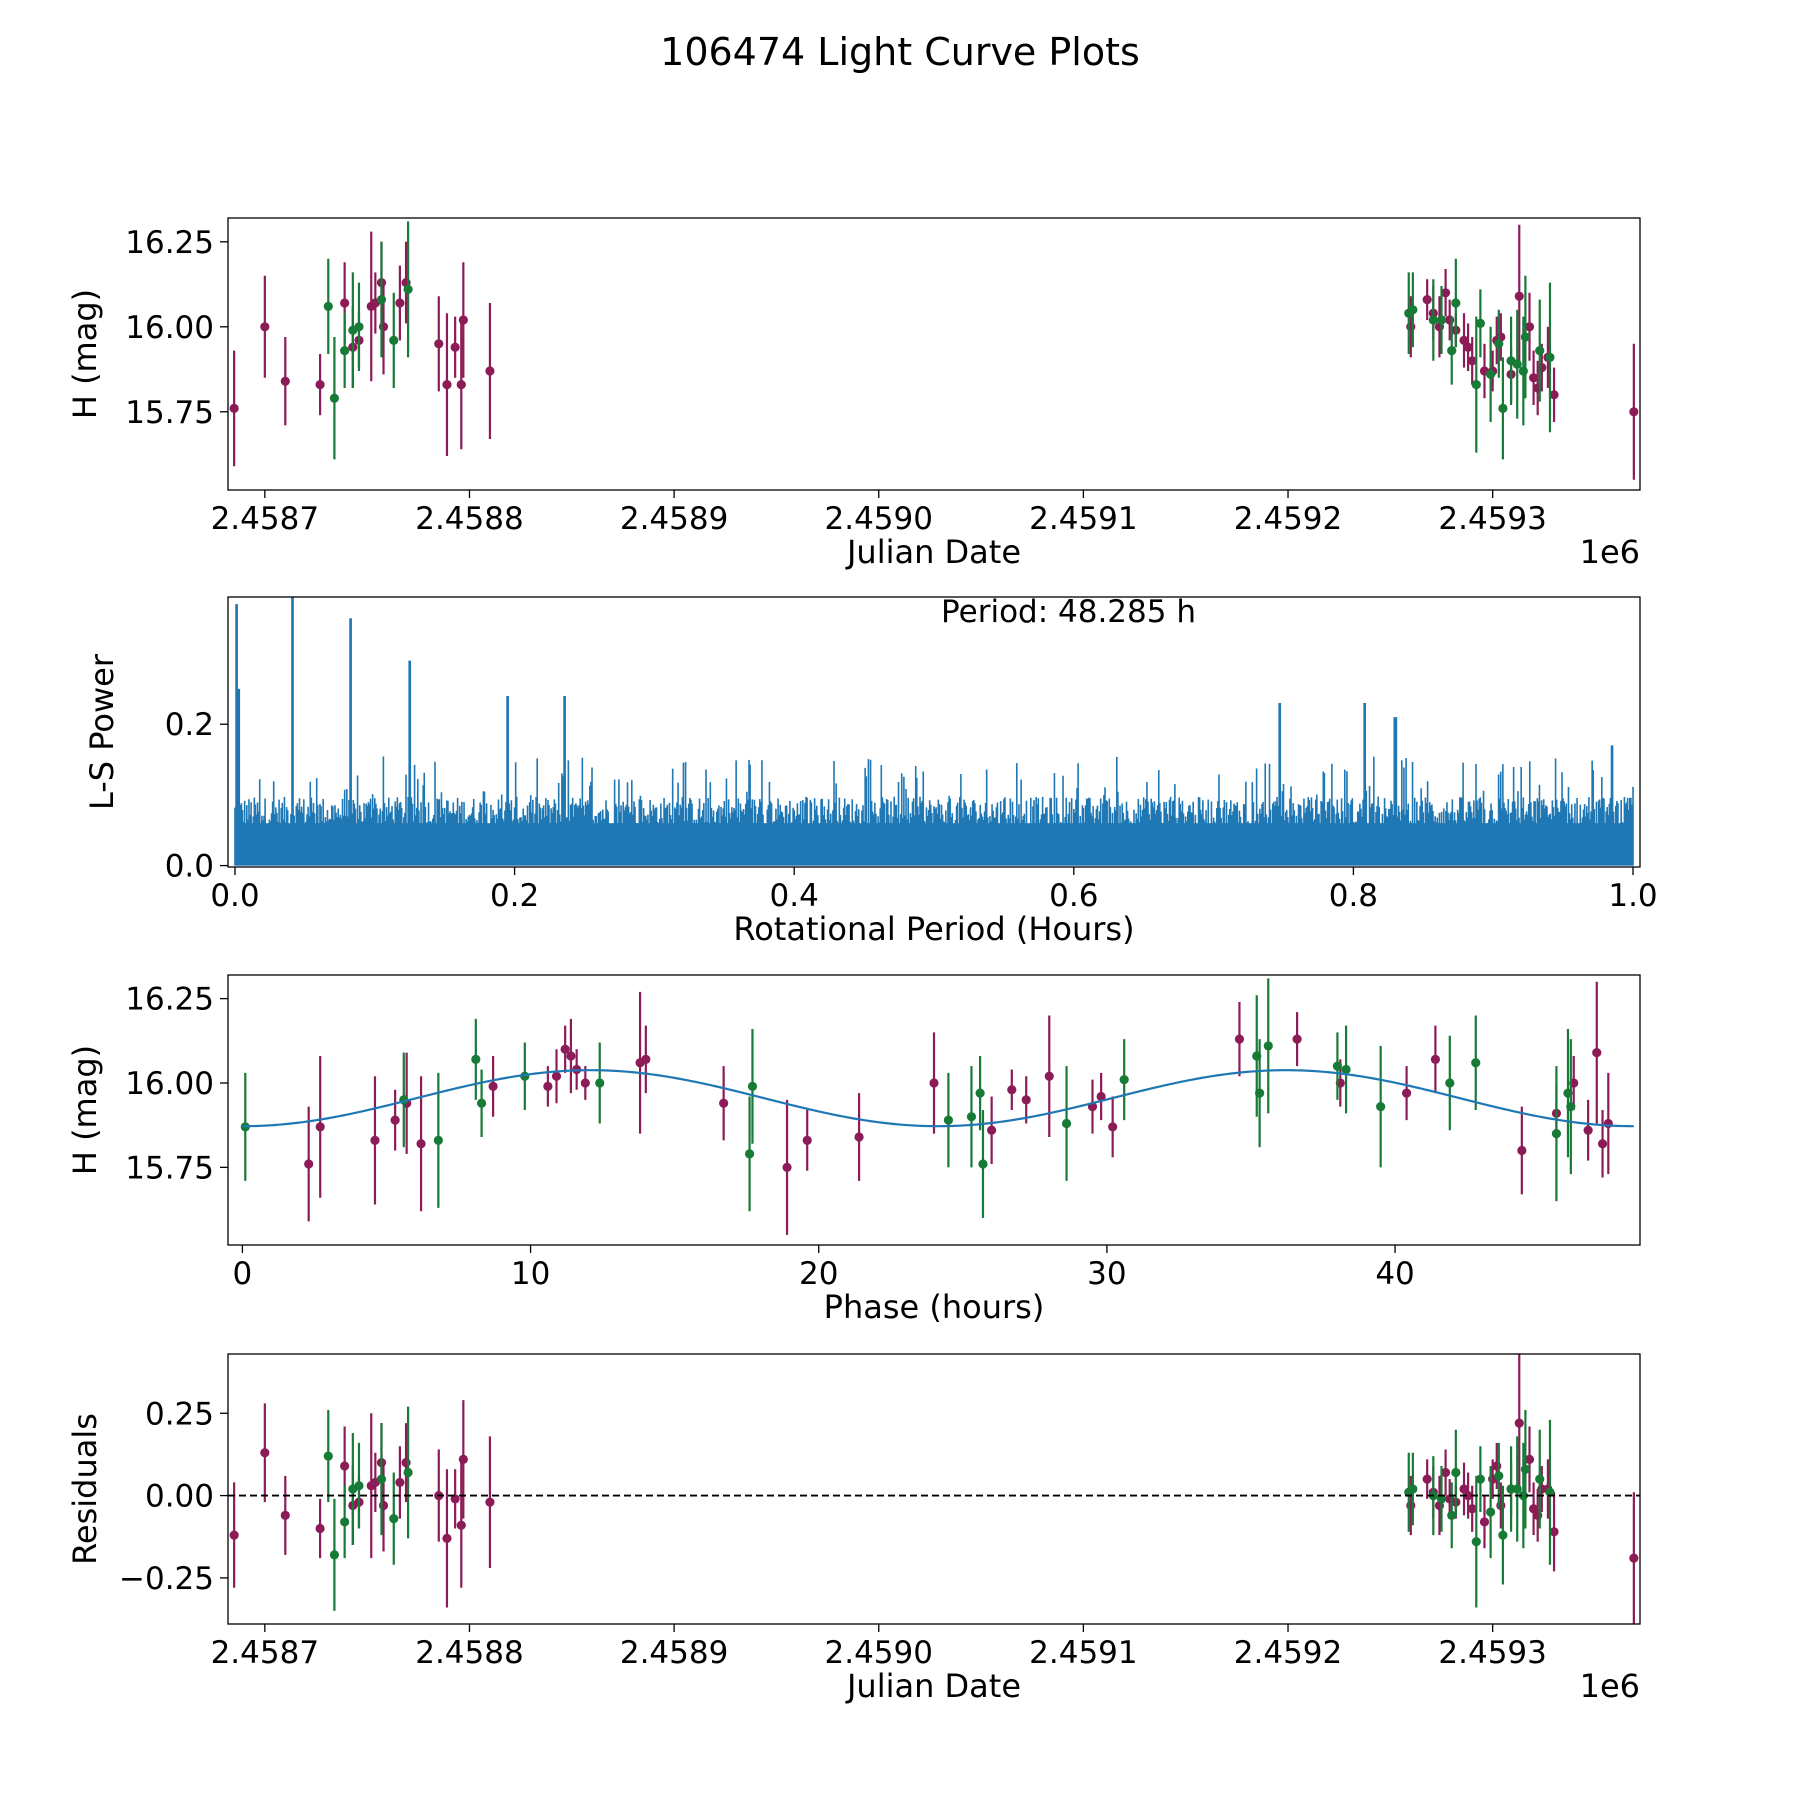 This screenshot has height=1800, width=1800. I want to click on x-tick-label: 0, so click(243, 1274).